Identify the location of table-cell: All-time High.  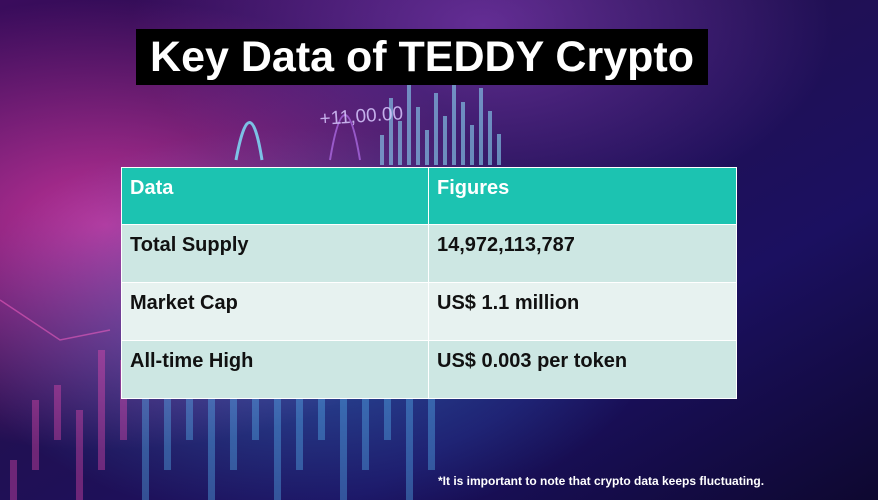
(275, 369).